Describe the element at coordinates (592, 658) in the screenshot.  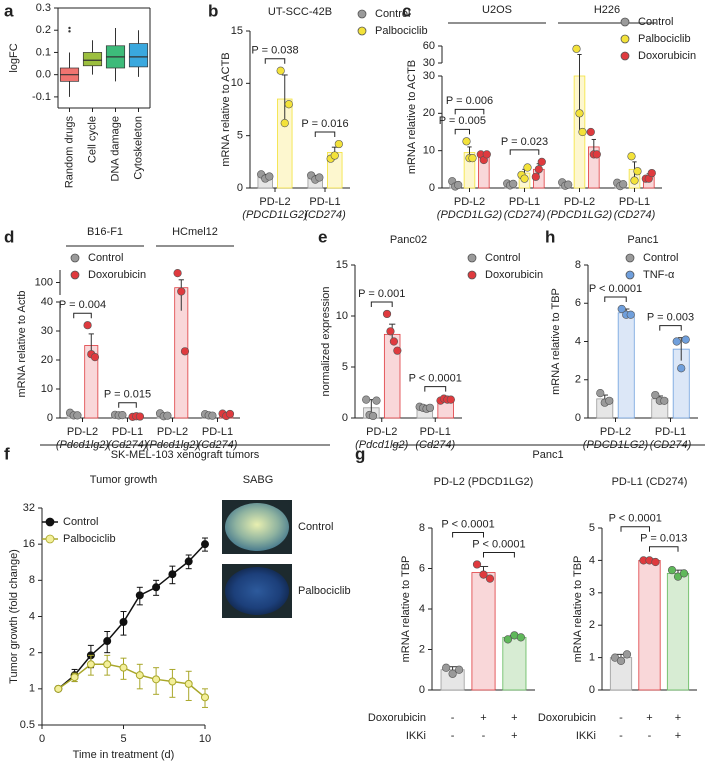
I see `y-tick-label: 1` at that location.